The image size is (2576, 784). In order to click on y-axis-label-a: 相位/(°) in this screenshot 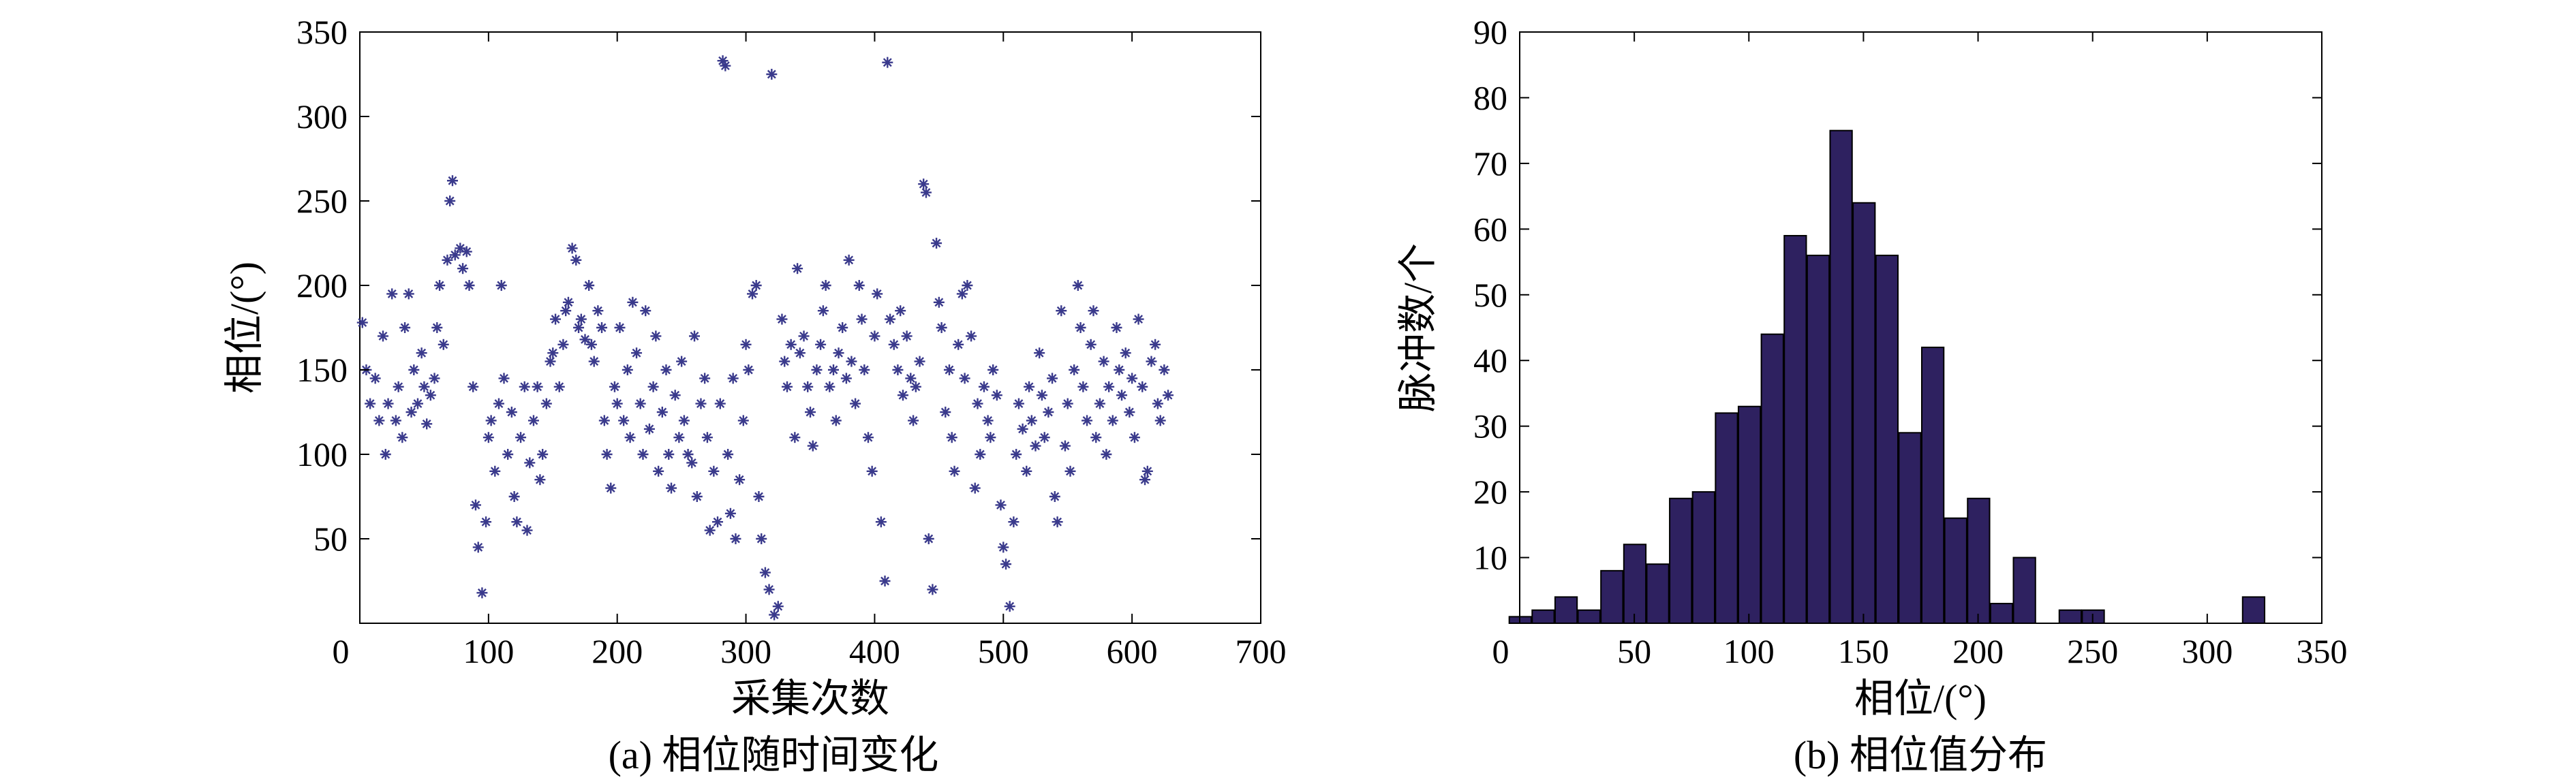, I will do `click(244, 328)`.